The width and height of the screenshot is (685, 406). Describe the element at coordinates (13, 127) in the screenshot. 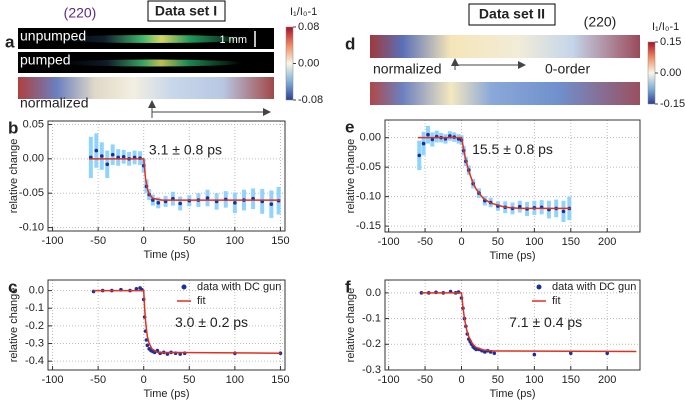

I see `panel-letter: b` at that location.